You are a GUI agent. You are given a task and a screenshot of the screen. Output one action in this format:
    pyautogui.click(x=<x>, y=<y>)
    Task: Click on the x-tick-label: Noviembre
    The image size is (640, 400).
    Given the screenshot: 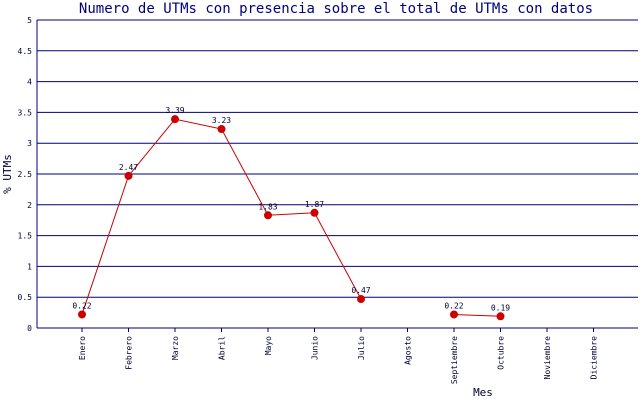 What is the action you would take?
    pyautogui.click(x=547, y=358)
    